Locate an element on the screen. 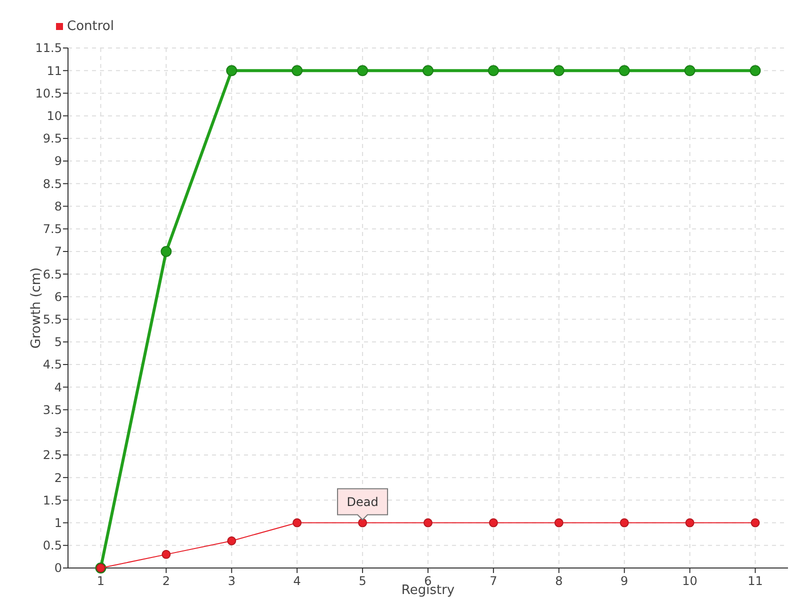 The width and height of the screenshot is (800, 600). y-tick-label: 3.5 is located at coordinates (52, 409).